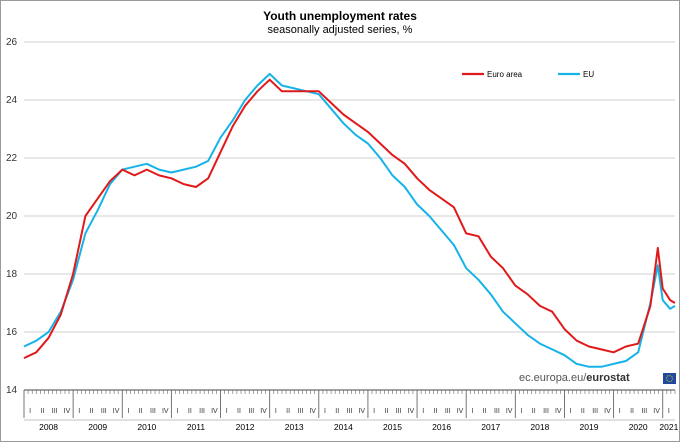  Describe the element at coordinates (441, 427) in the screenshot. I see `year-label: 2016` at that location.